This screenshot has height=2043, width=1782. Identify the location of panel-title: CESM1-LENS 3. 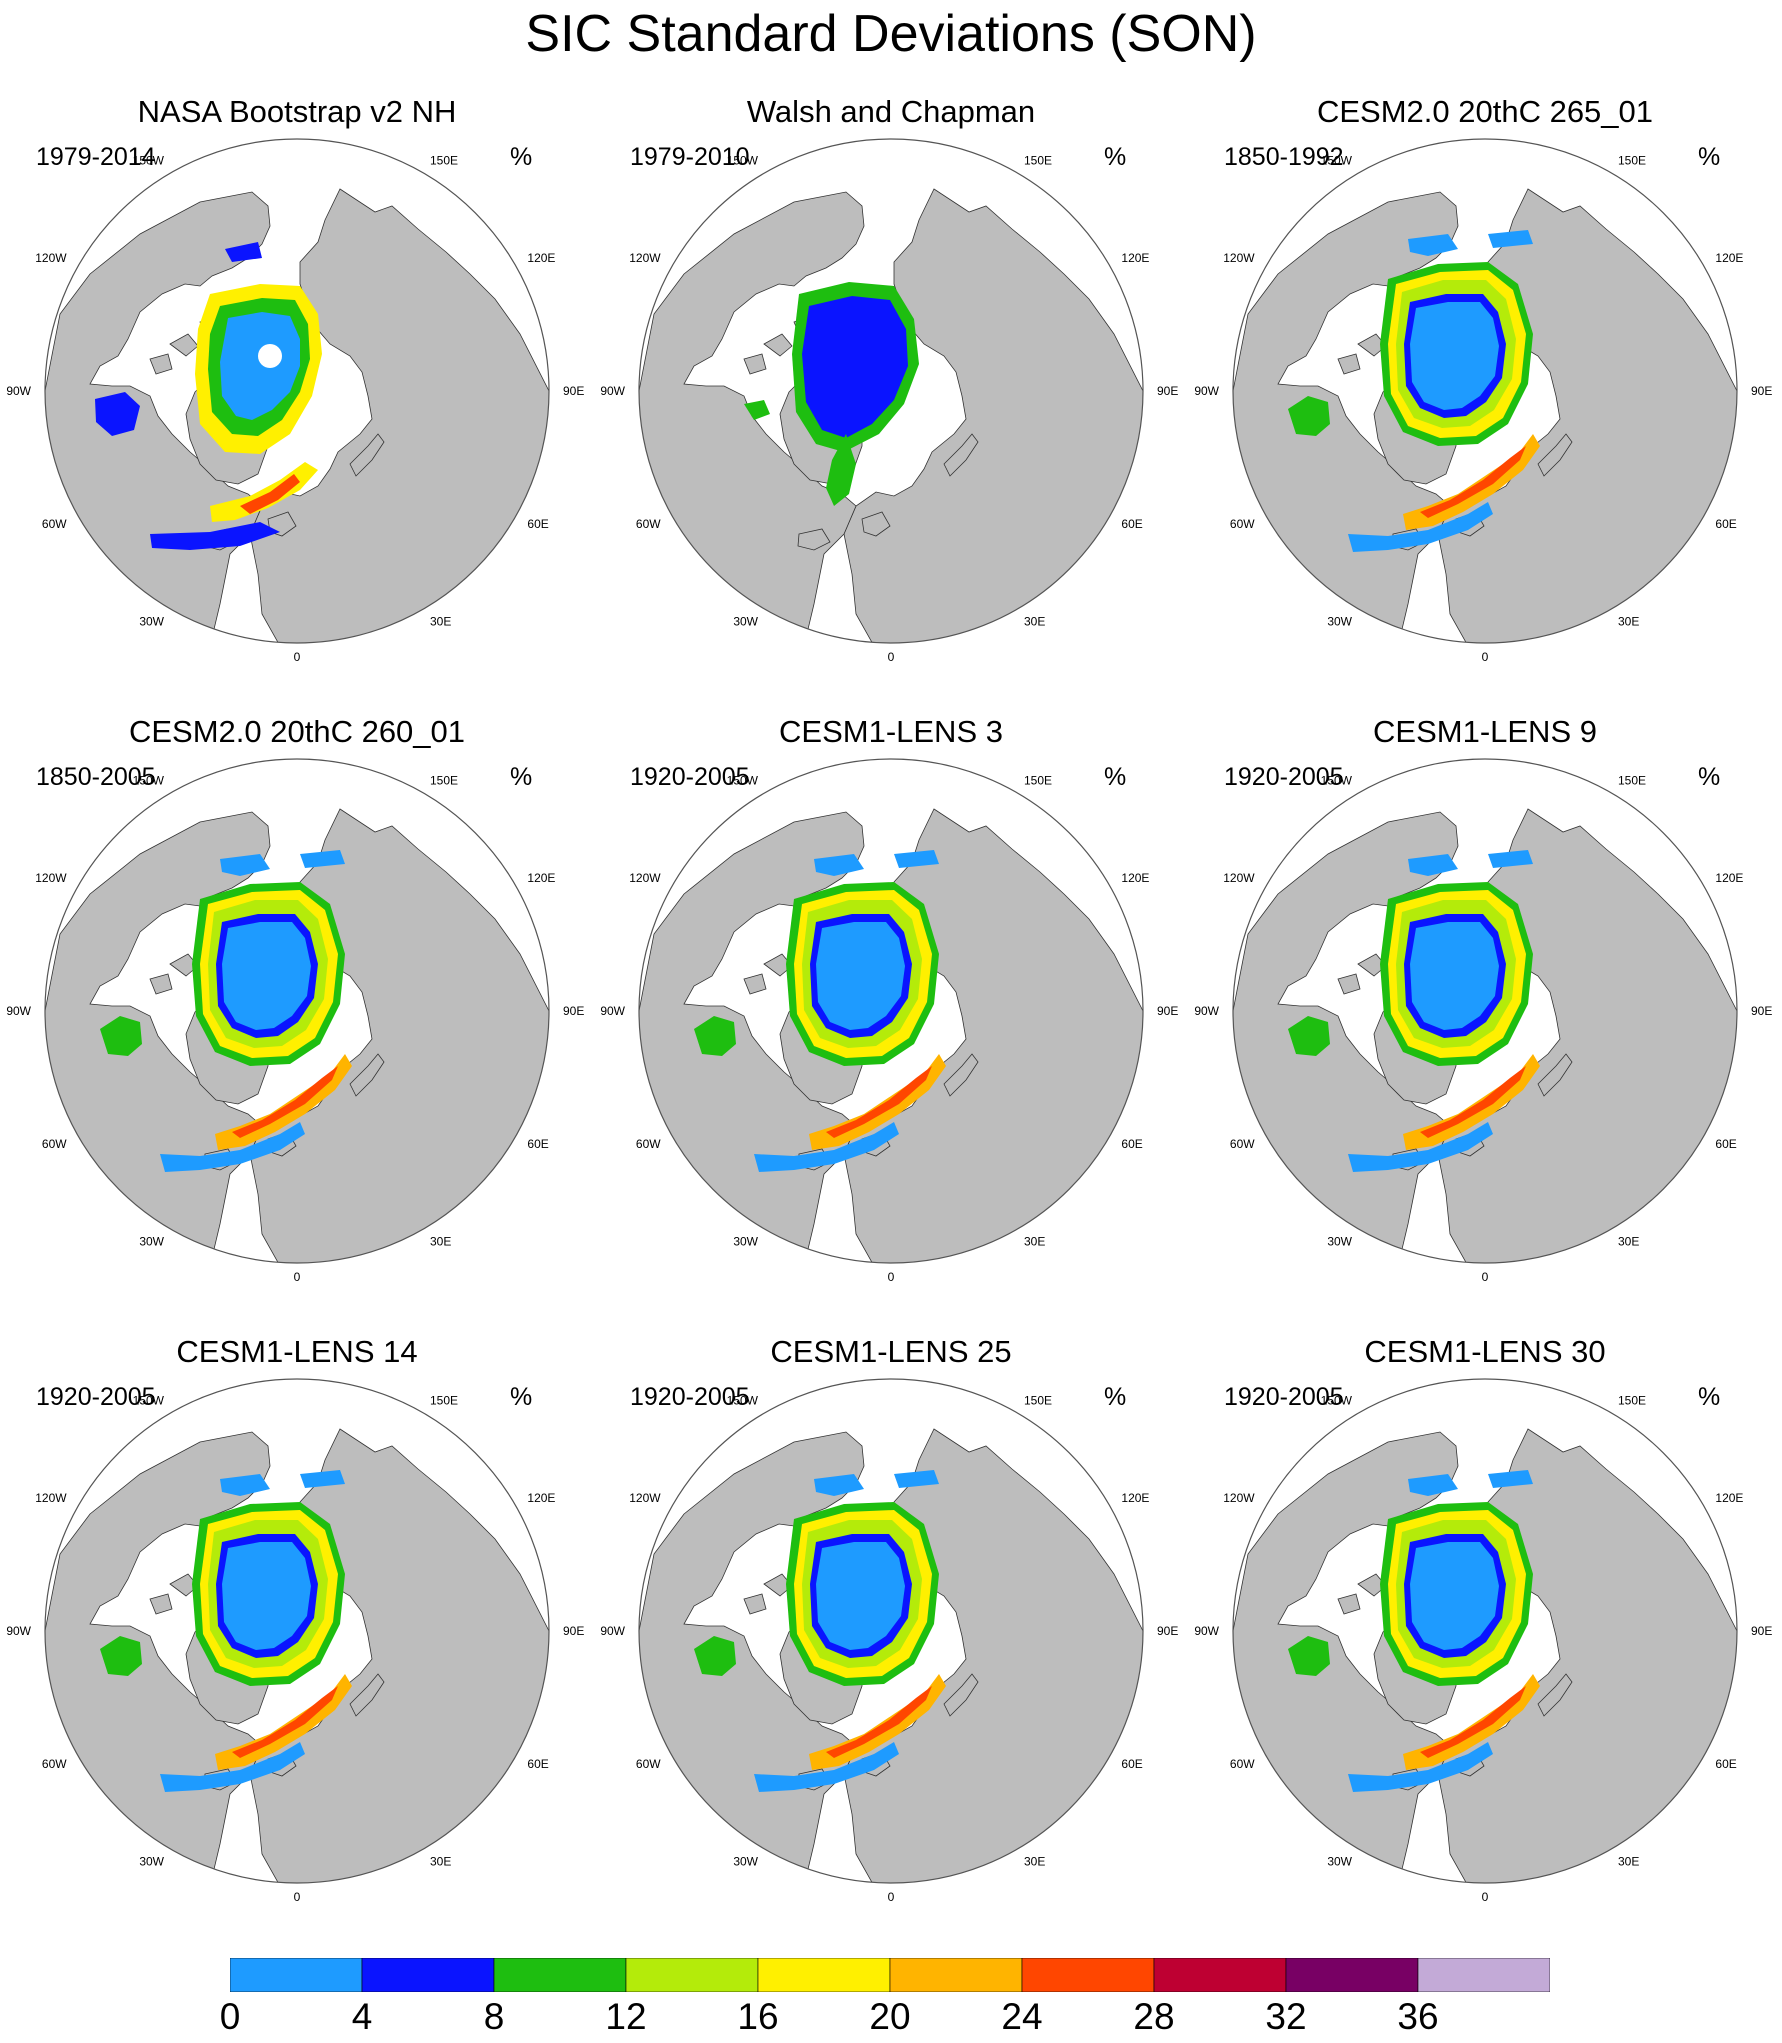
(891, 731).